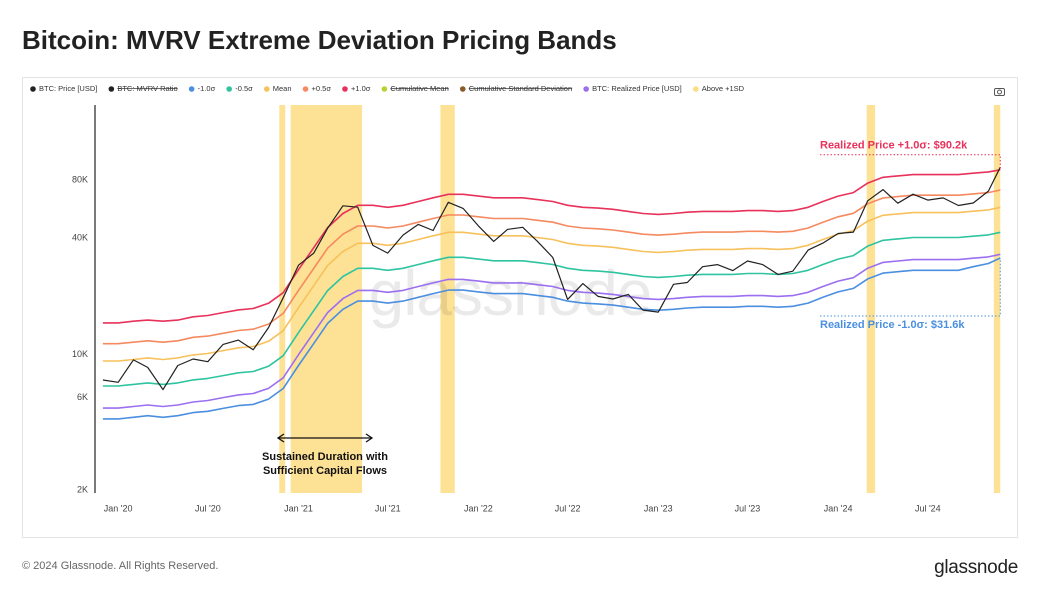 The height and width of the screenshot is (600, 1041). What do you see at coordinates (80, 238) in the screenshot?
I see `y-tick-label: 40K` at bounding box center [80, 238].